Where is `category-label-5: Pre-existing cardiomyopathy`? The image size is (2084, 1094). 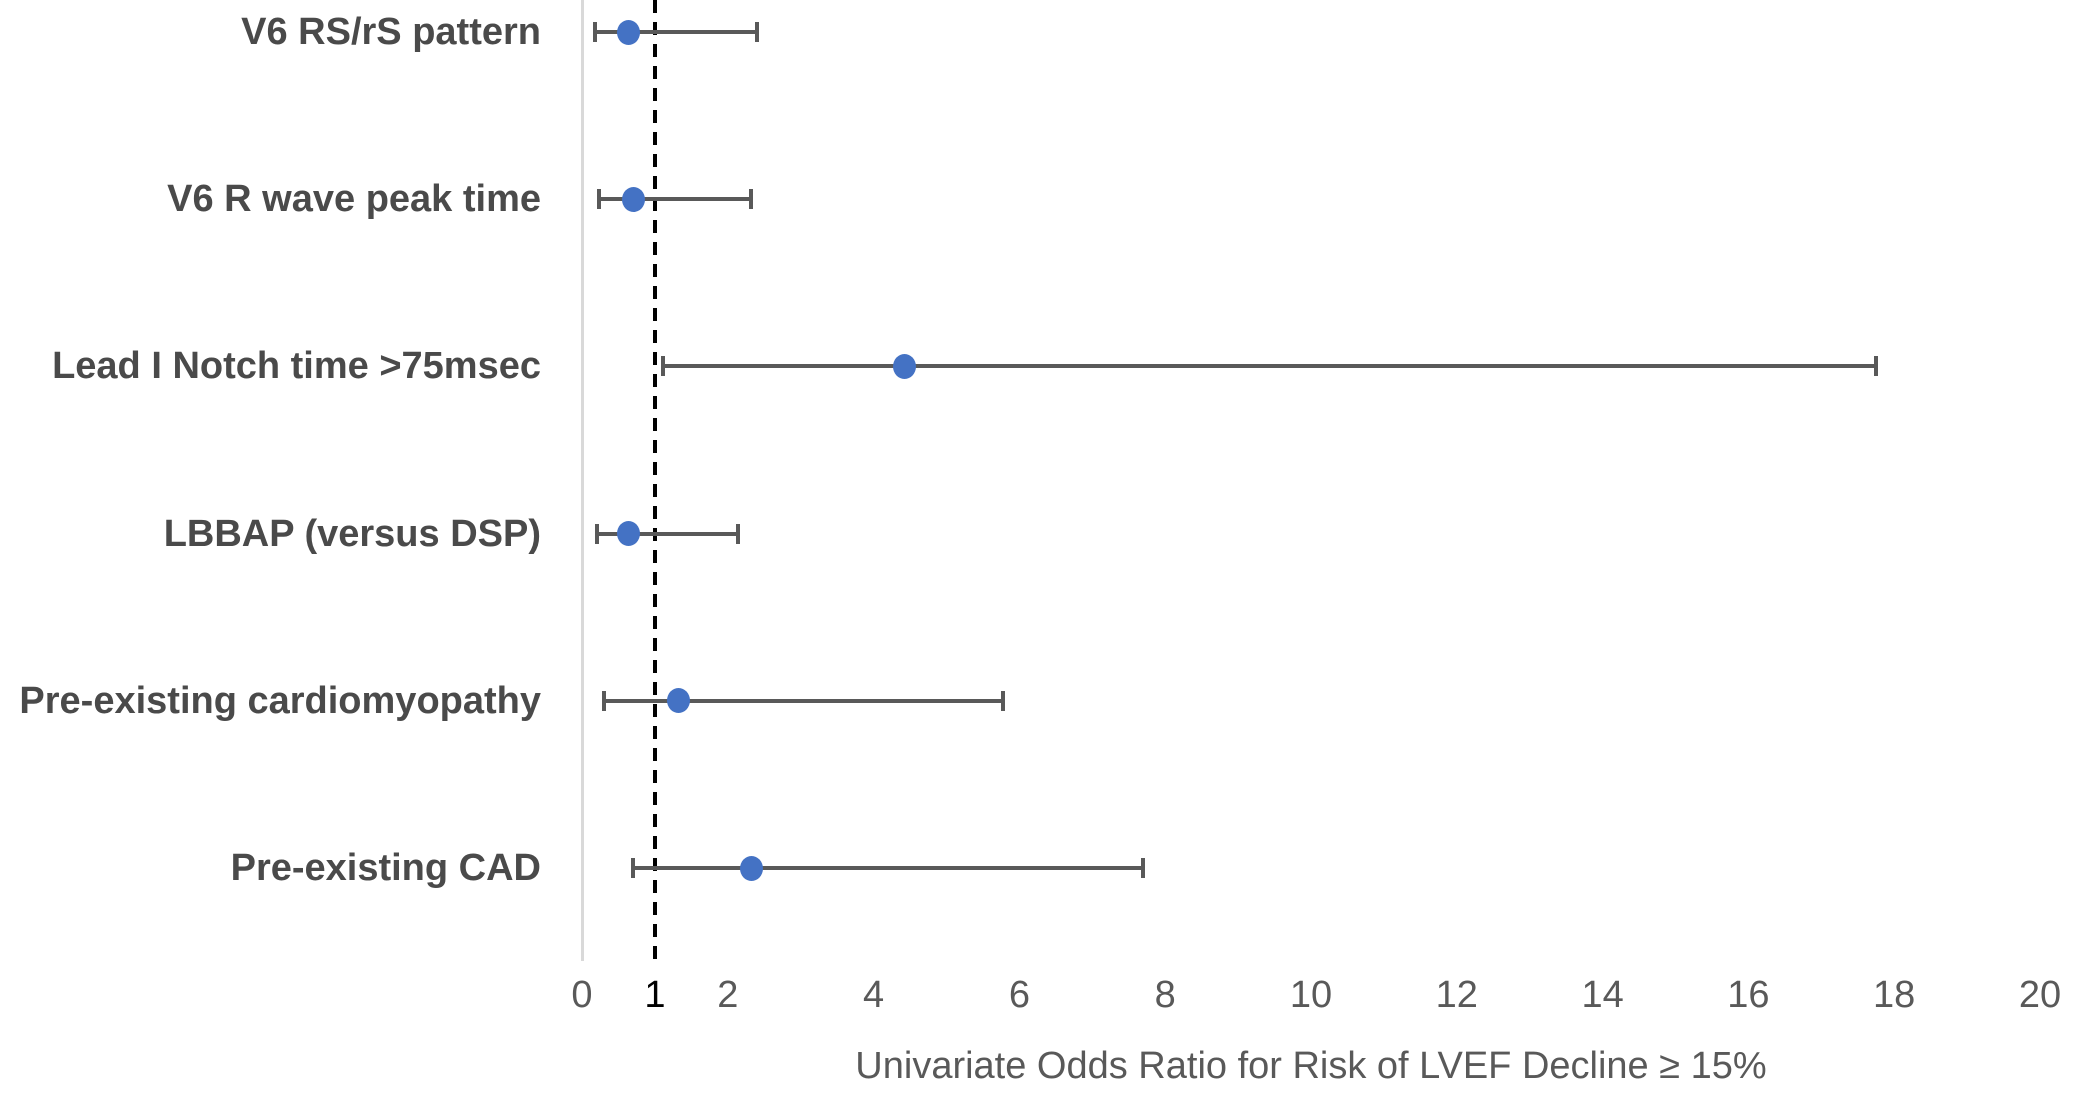 category-label-5: Pre-existing cardiomyopathy is located at coordinates (280, 700).